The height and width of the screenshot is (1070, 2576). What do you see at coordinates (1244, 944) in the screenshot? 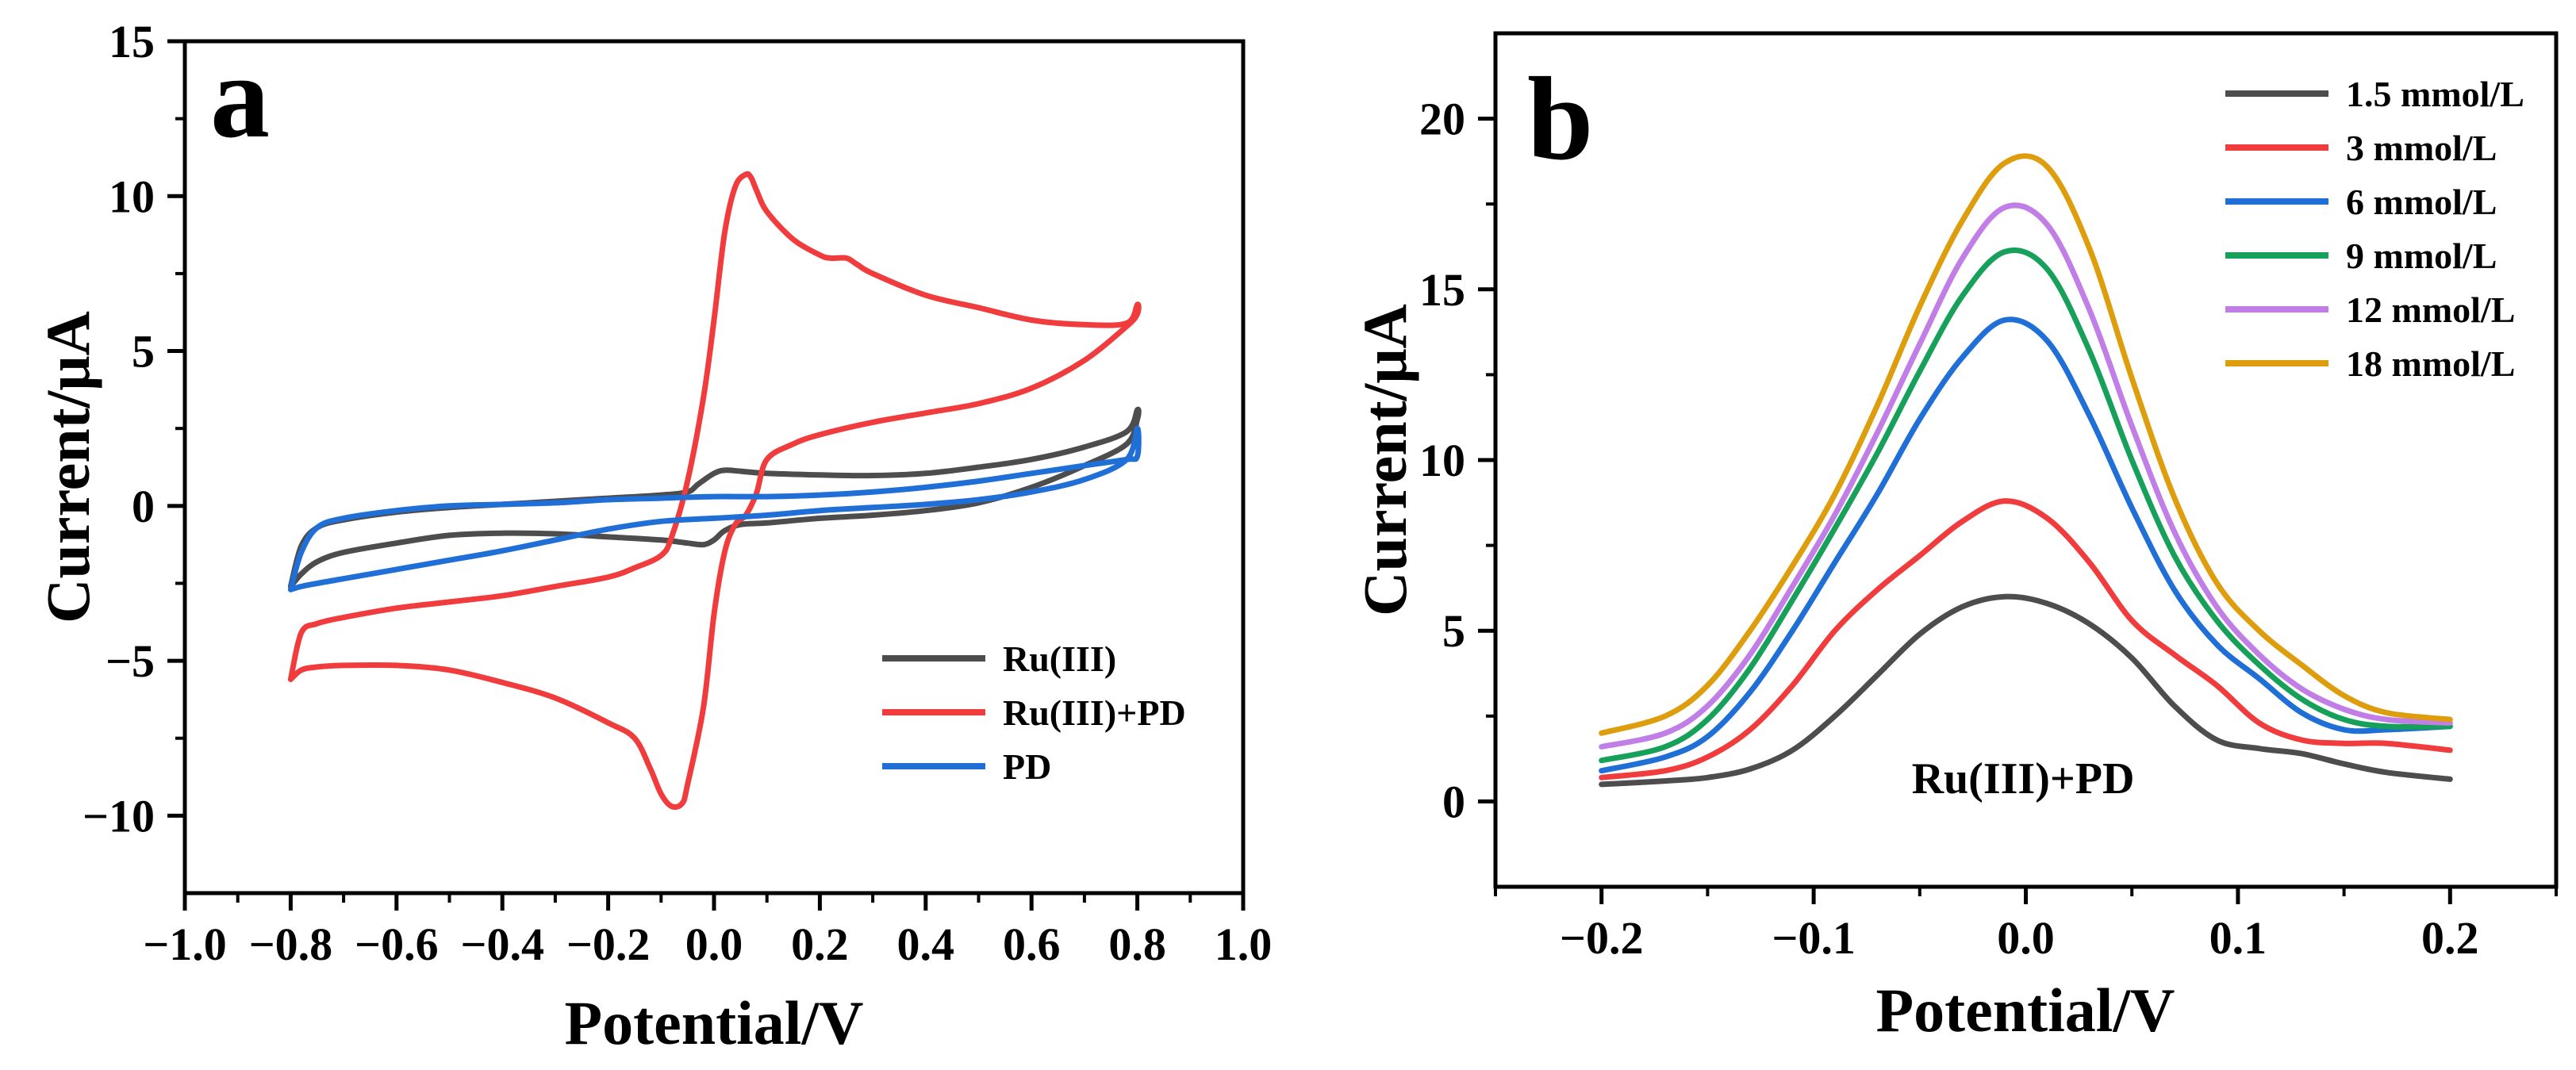
I see `x-tick-label: 1.0` at bounding box center [1244, 944].